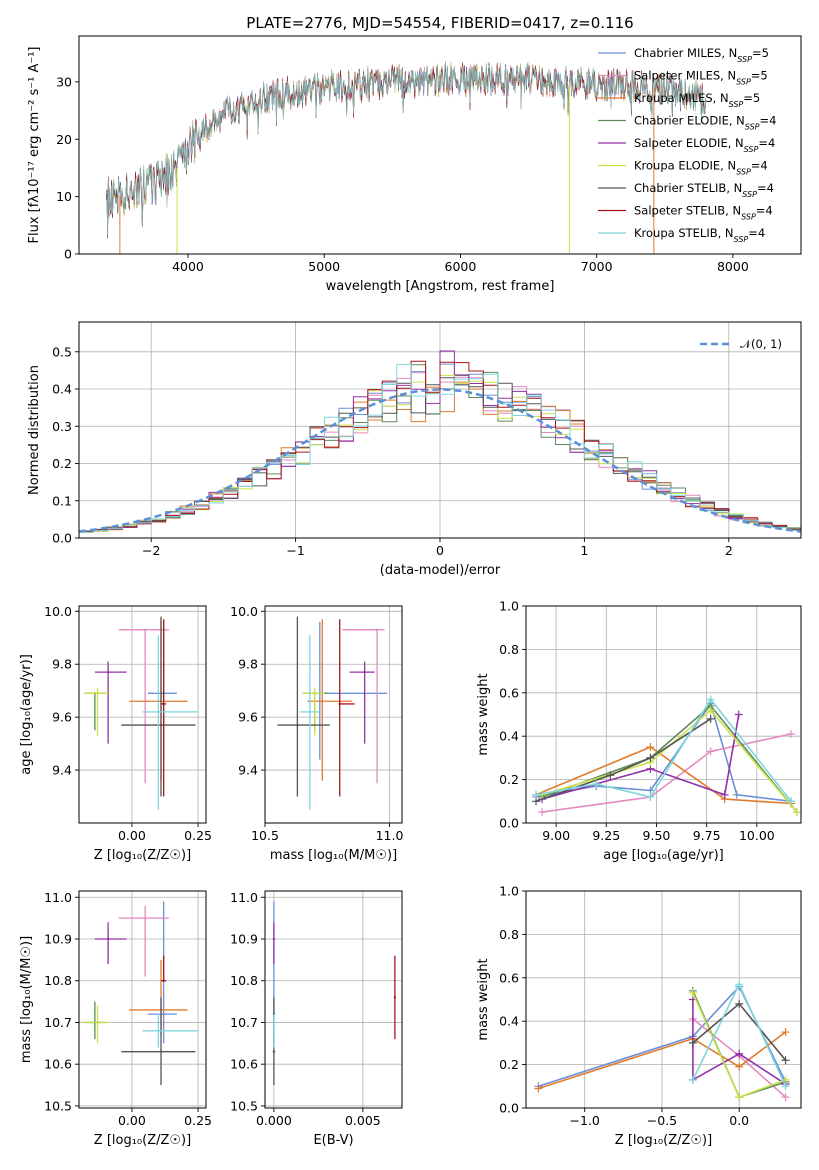  Describe the element at coordinates (701, 78) in the screenshot. I see `spectrum-legend-label: Salpeter MILES, NSSP=5` at that location.